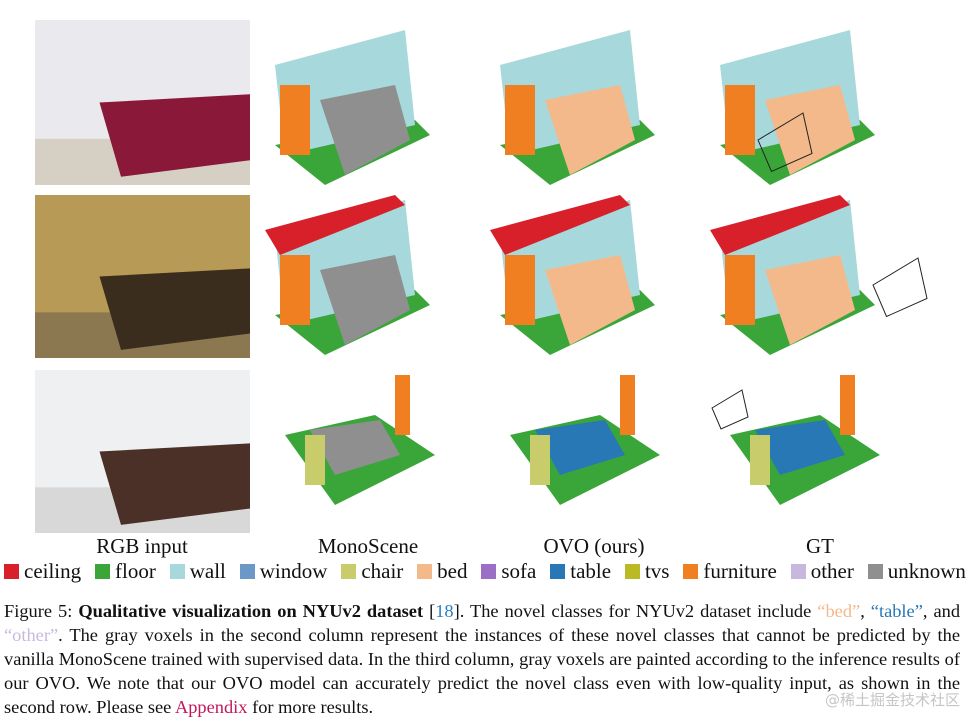 The width and height of the screenshot is (972, 724). I want to click on legend-item: table, so click(580, 571).